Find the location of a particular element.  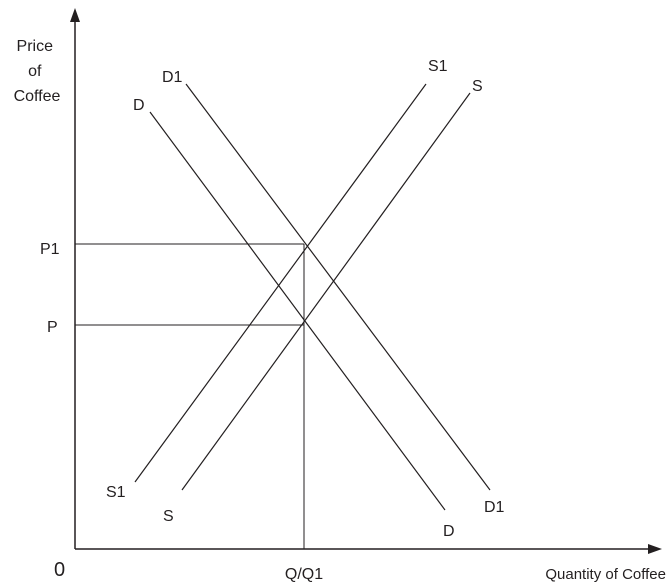

quantity-axis-label: Quantity of Coffee is located at coordinates (605, 574).